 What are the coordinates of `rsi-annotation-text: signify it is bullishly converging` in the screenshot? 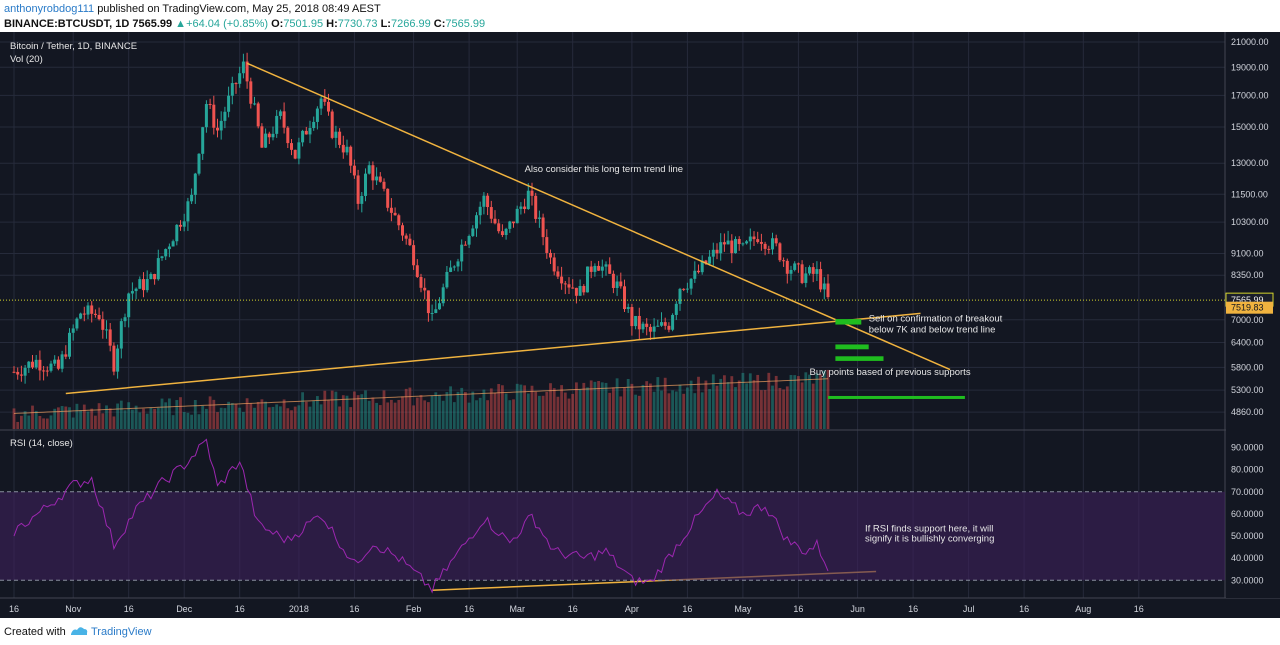 It's located at (929, 539).